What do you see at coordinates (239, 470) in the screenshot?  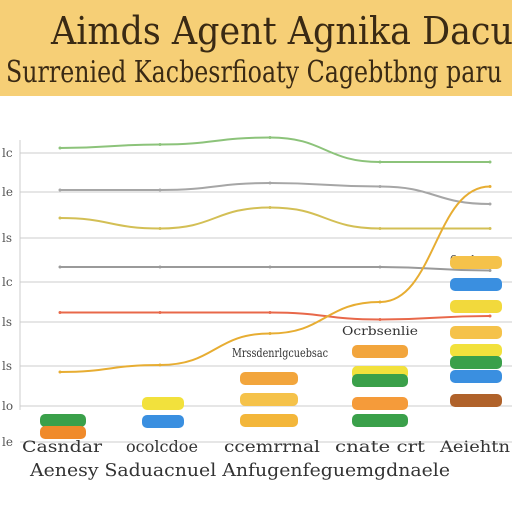 I see `x-axis-label: Aenesy Saduacnuel Anfugenfeguemgdnaele` at bounding box center [239, 470].